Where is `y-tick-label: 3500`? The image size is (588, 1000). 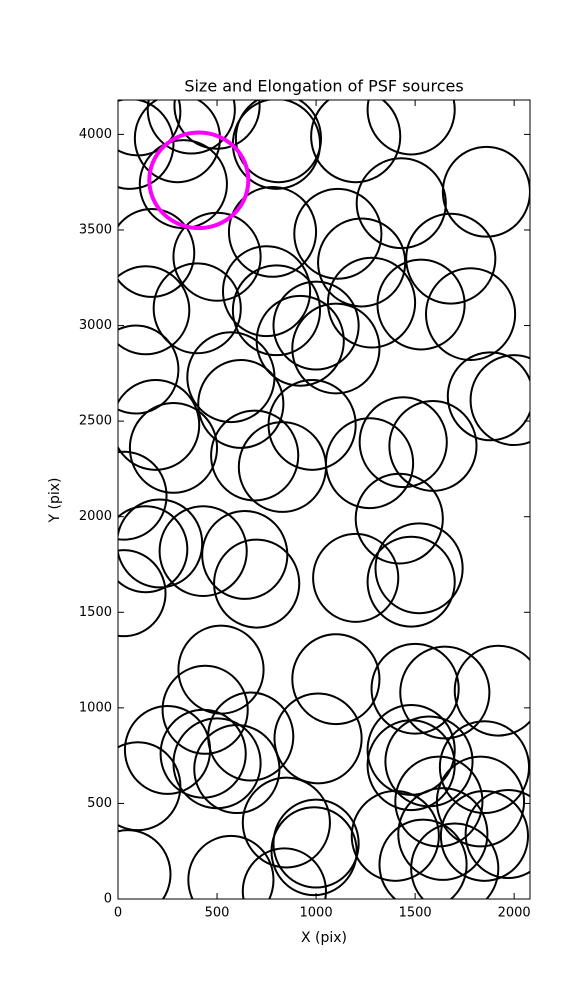 y-tick-label: 3500 is located at coordinates (95, 229).